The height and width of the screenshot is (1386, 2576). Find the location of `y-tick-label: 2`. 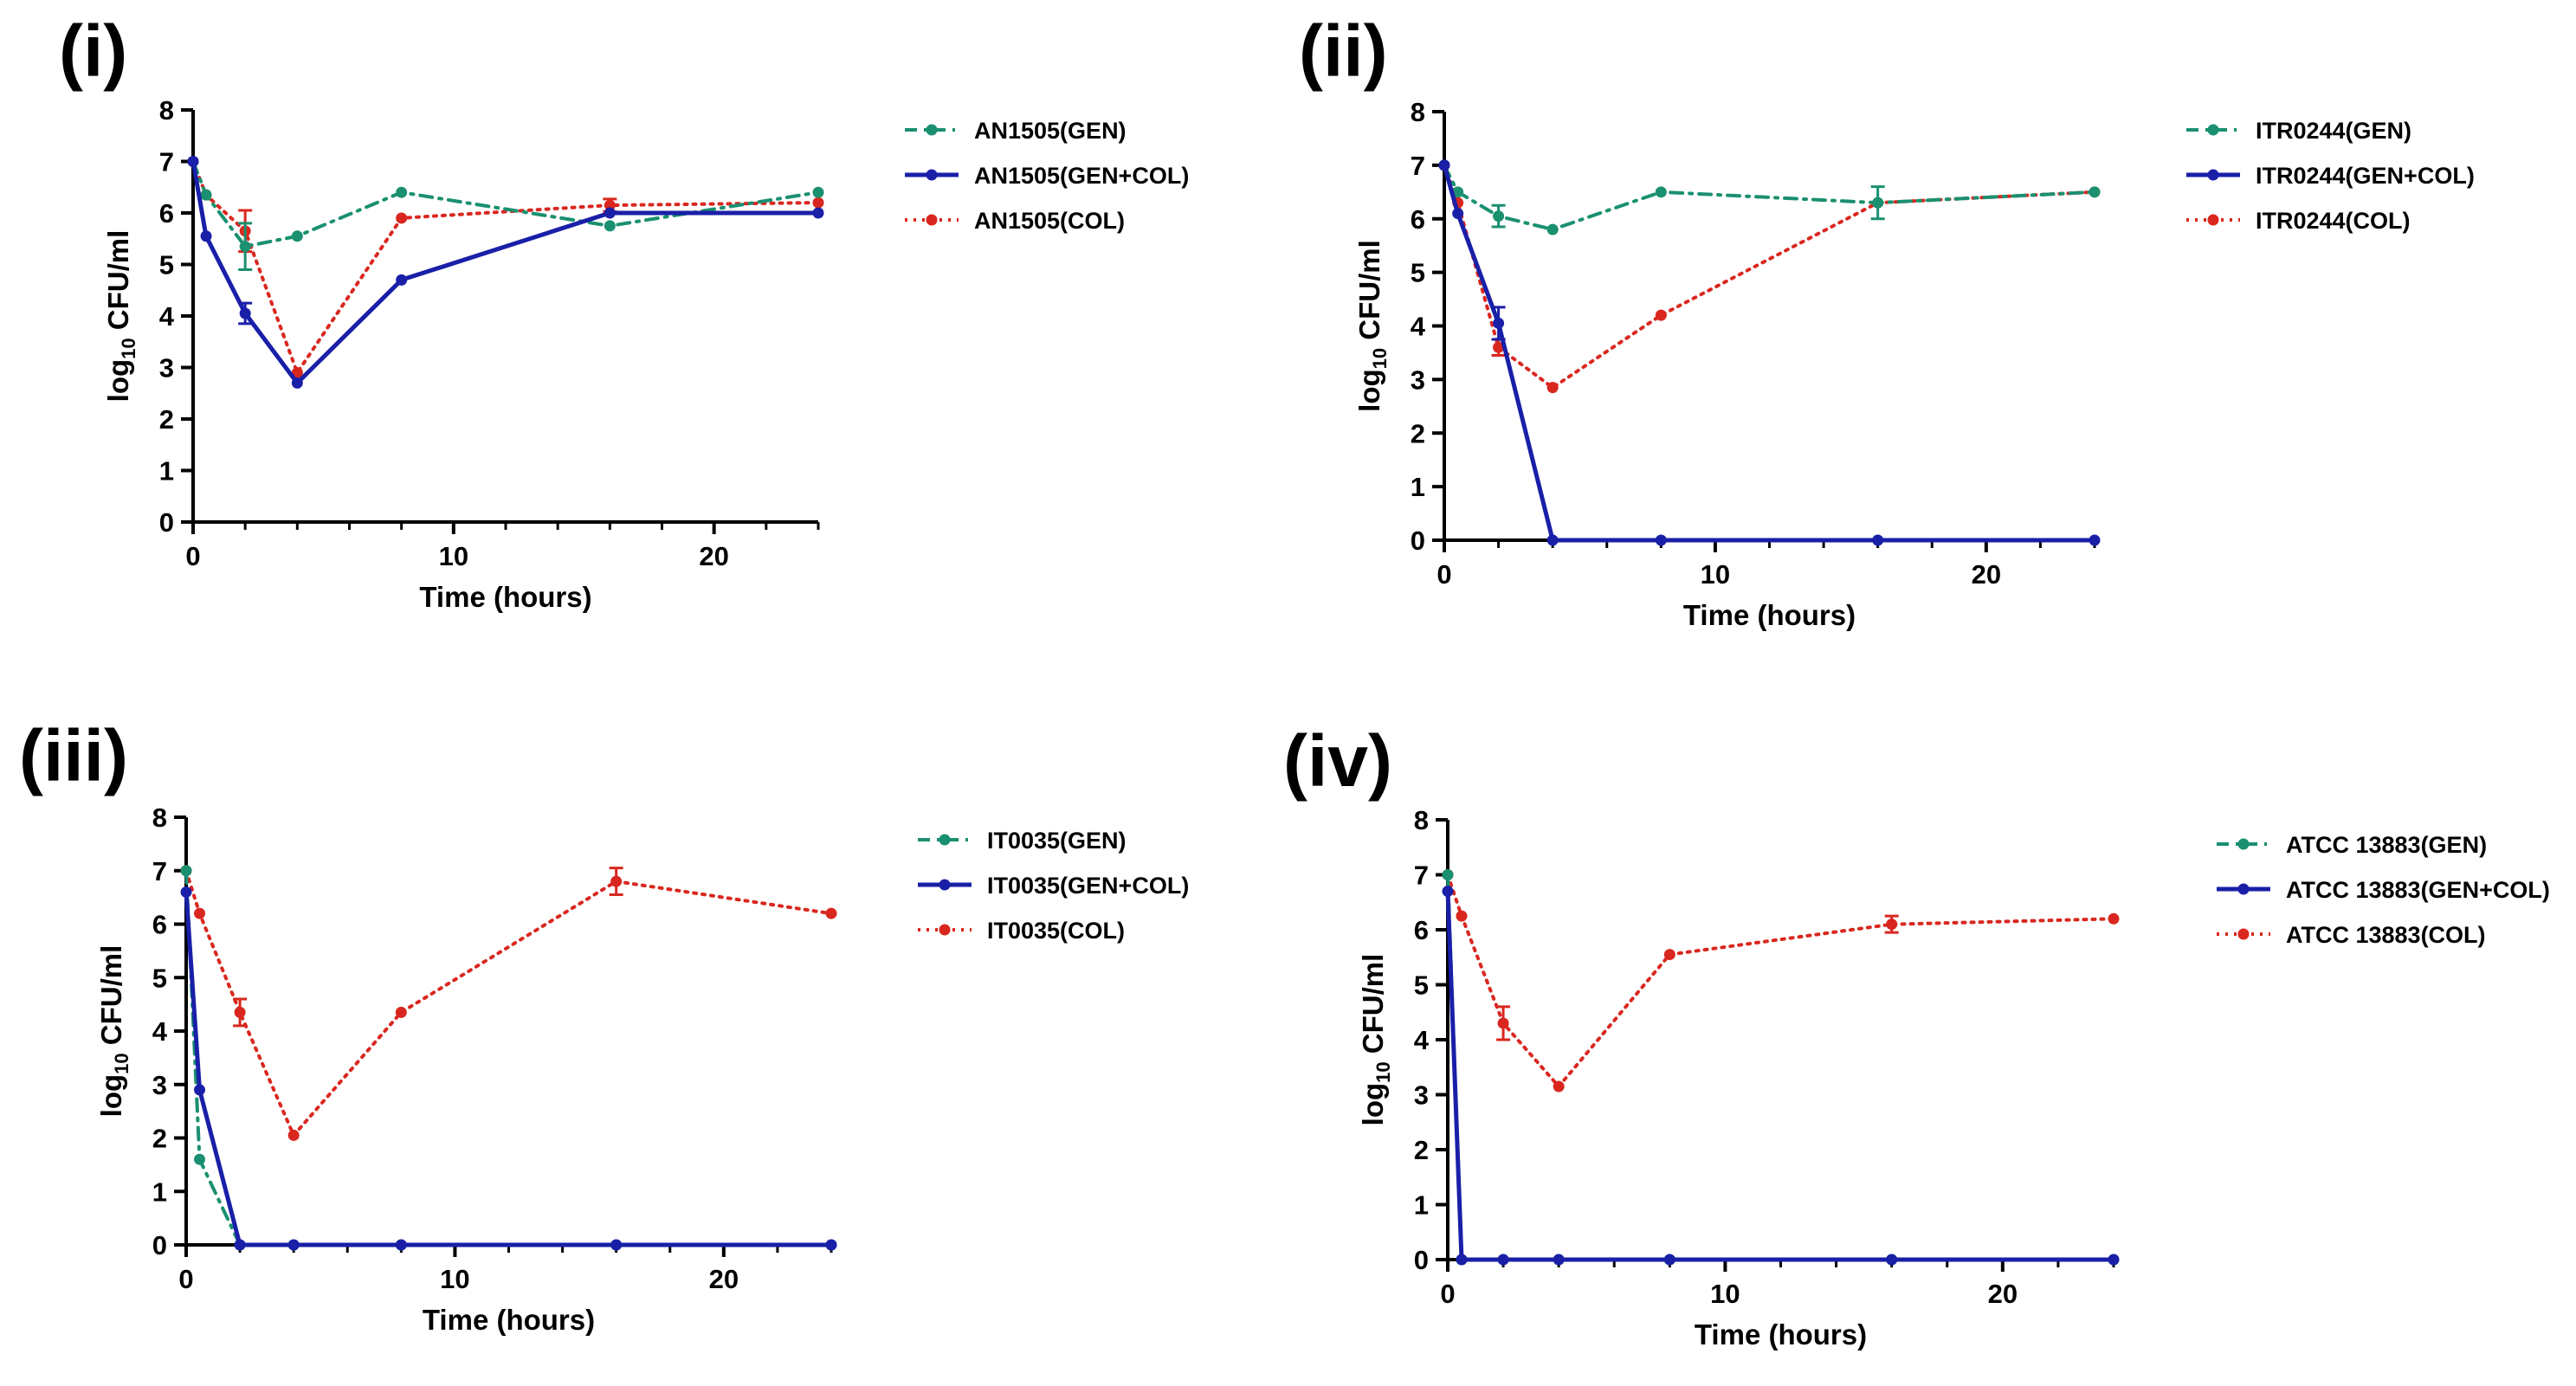

y-tick-label: 2 is located at coordinates (1422, 1150).